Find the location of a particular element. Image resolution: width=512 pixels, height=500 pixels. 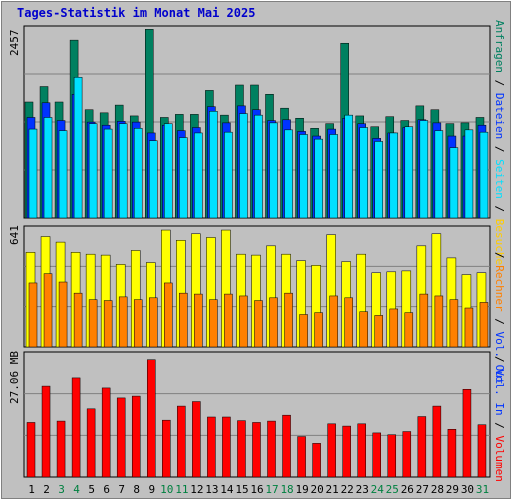

day-label-11: 11 is located at coordinates (181, 489).